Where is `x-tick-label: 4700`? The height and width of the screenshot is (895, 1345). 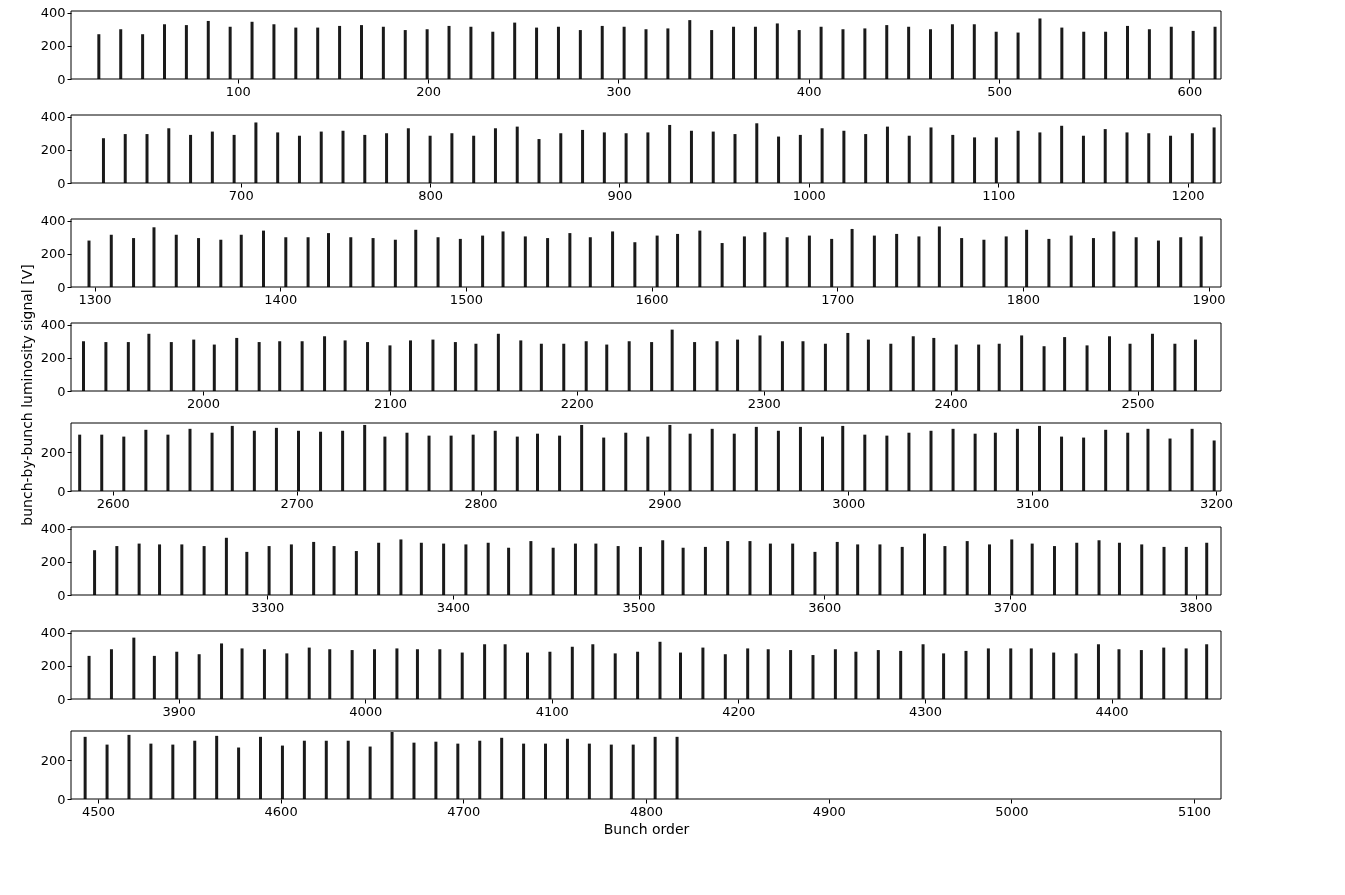 x-tick-label: 4700 is located at coordinates (464, 811).